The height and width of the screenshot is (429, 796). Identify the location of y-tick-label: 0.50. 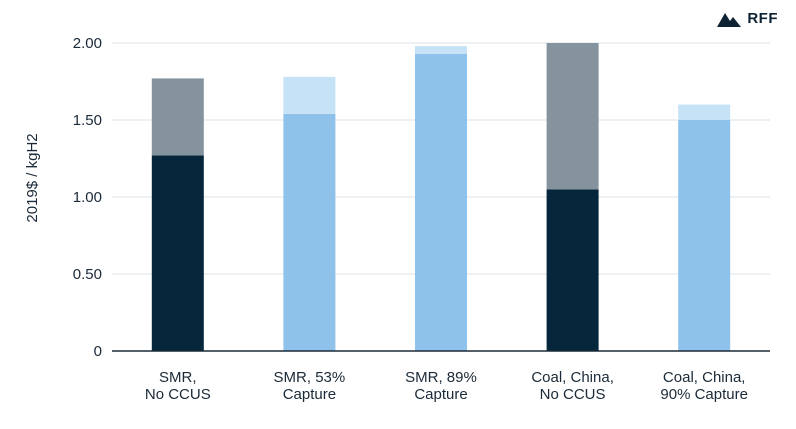
(87, 274).